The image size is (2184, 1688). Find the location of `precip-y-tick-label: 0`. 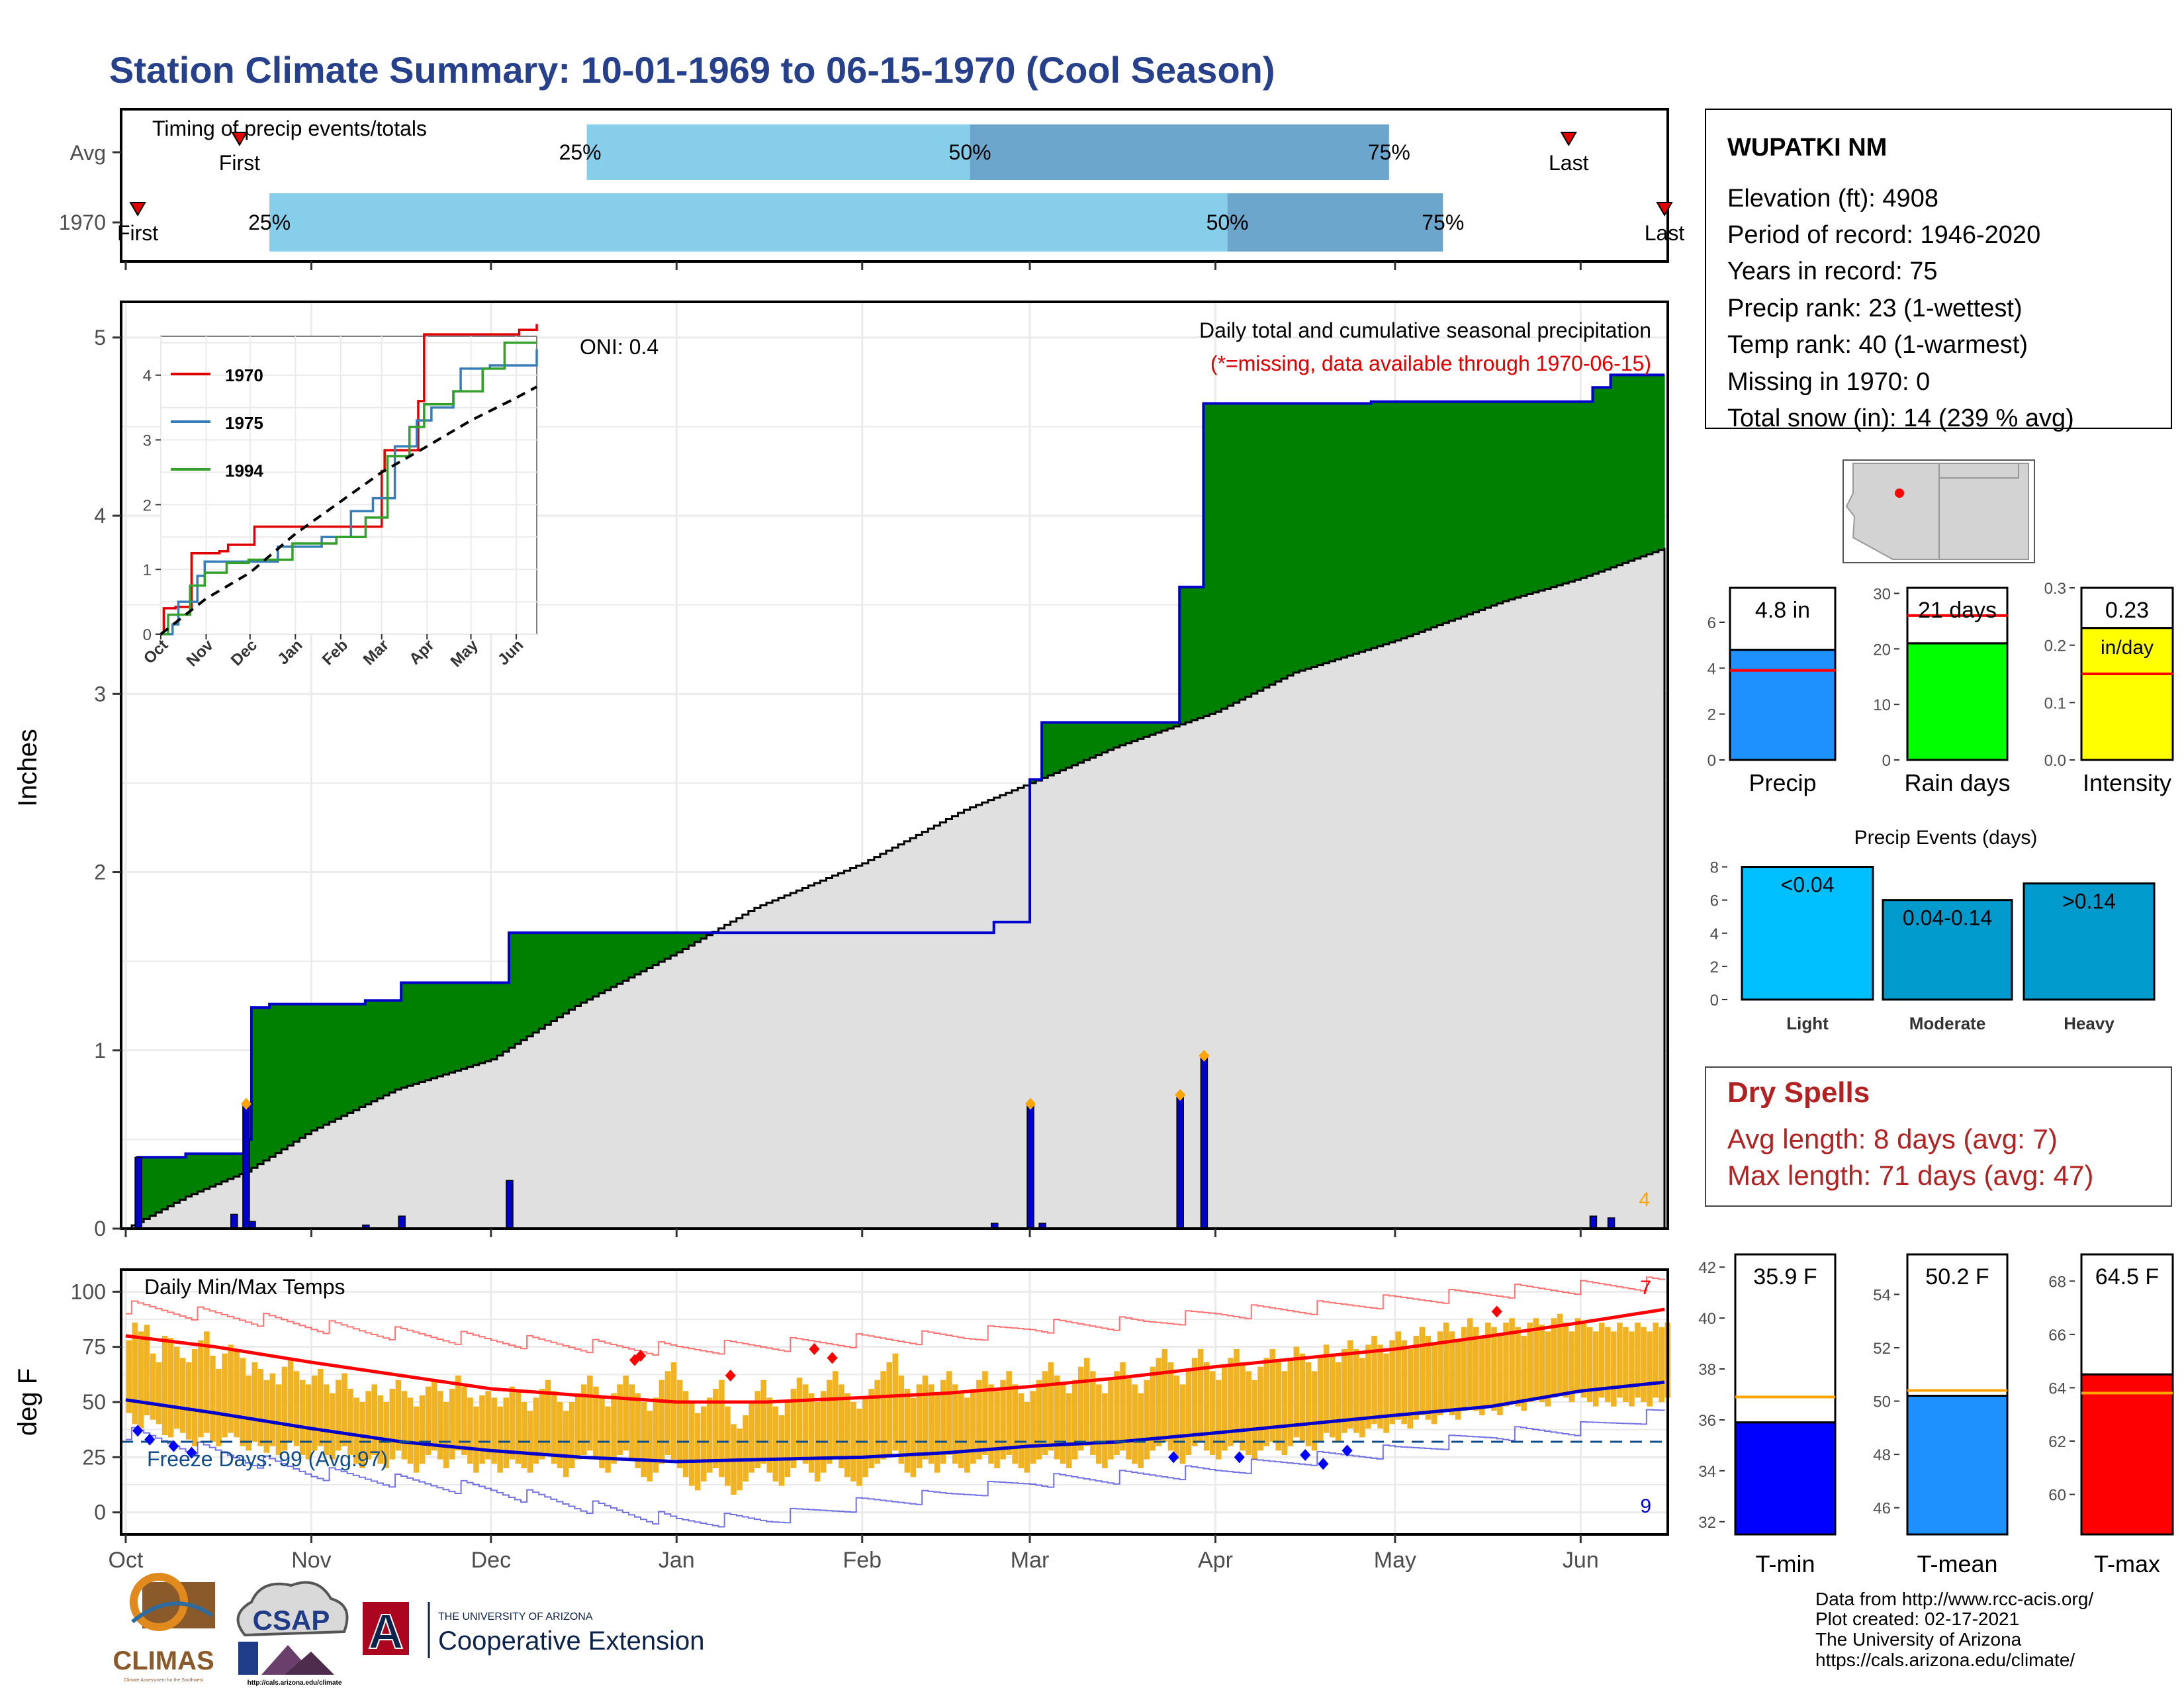

precip-y-tick-label: 0 is located at coordinates (100, 1229).